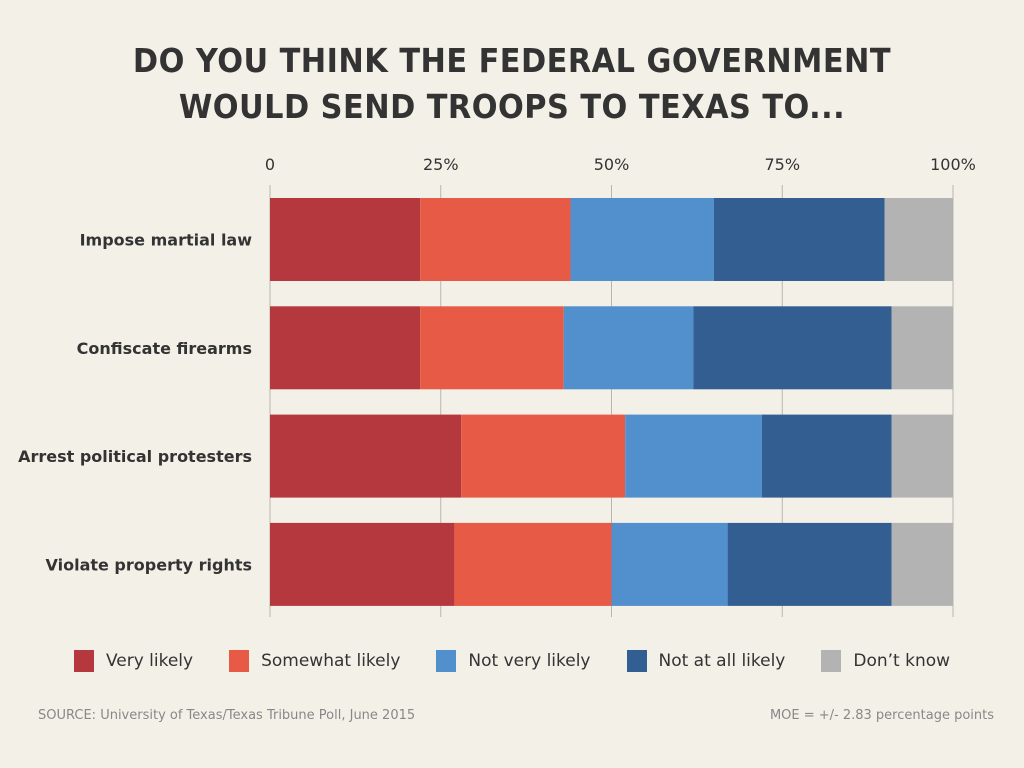 Image resolution: width=1024 pixels, height=768 pixels. I want to click on legend-item: Not at all likely, so click(706, 661).